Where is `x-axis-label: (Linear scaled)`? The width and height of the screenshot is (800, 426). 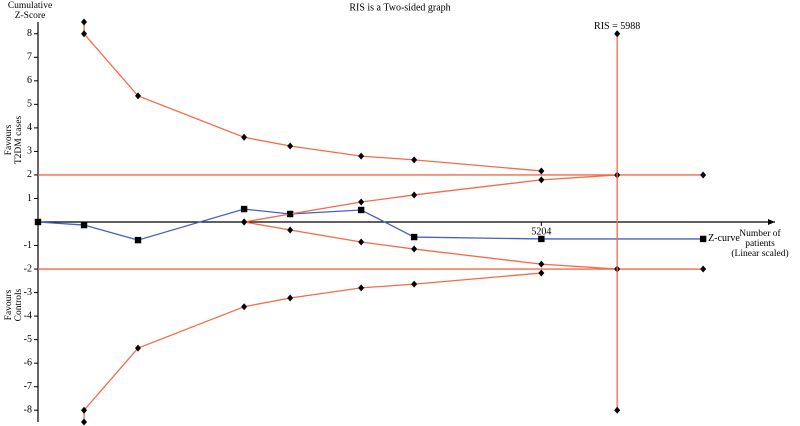
x-axis-label: (Linear scaled) is located at coordinates (759, 253).